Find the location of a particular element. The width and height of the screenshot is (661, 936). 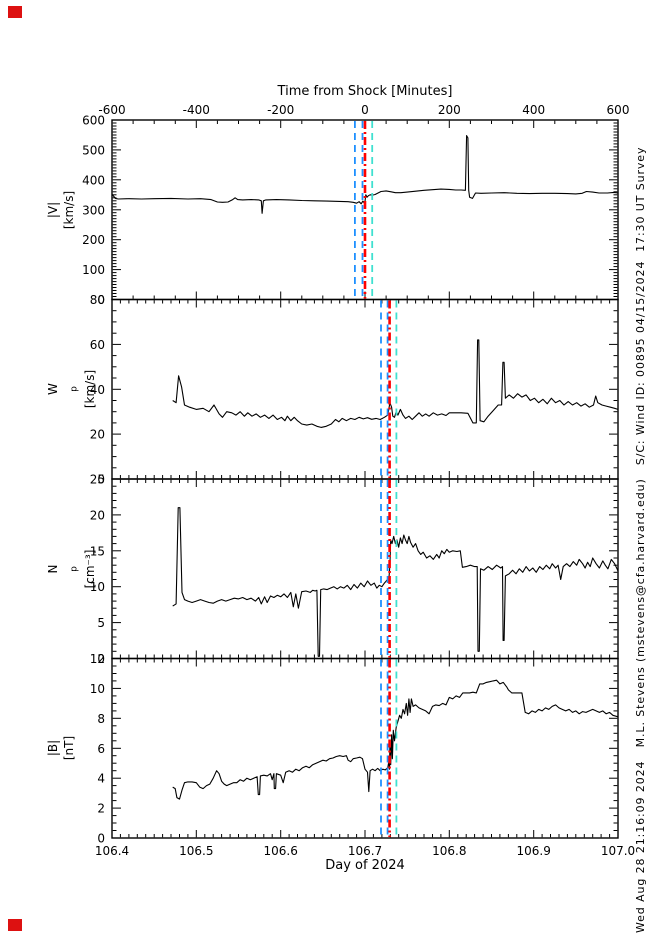

svg-text: 60 is located at coordinates (97, 345).